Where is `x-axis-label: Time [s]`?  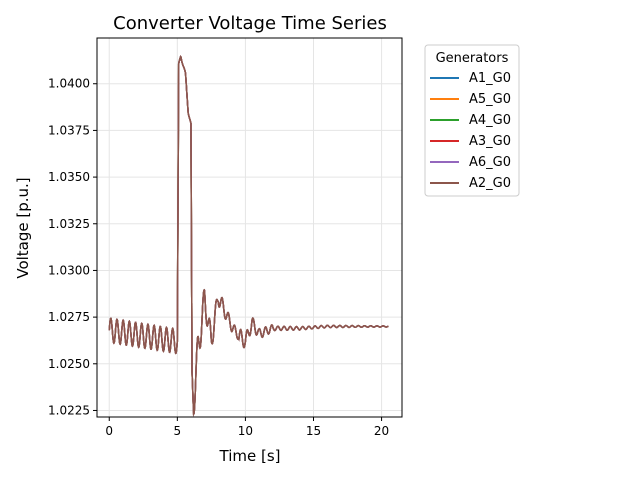
x-axis-label: Time [s] is located at coordinates (250, 456).